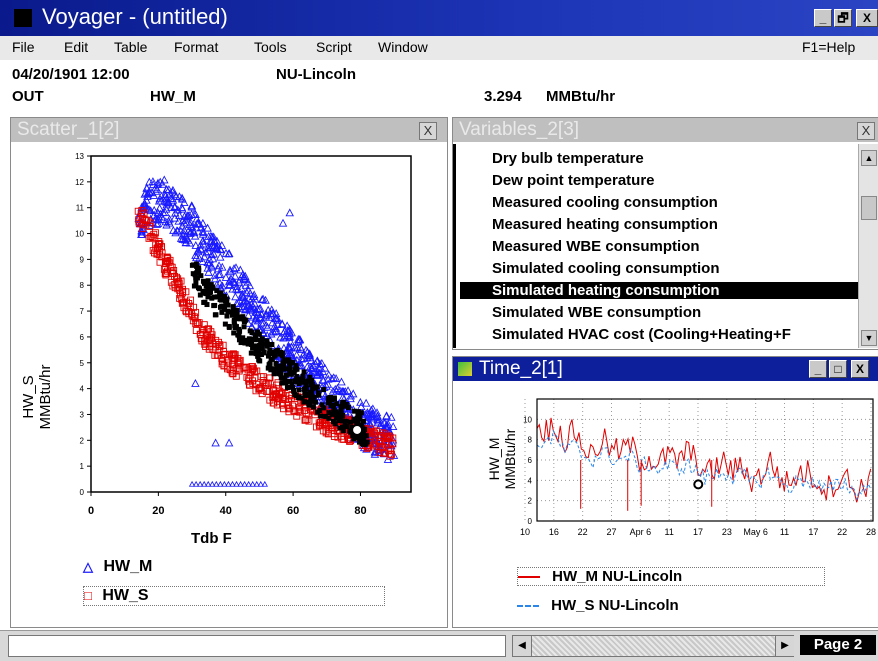  Describe the element at coordinates (653, 646) in the screenshot. I see `page-scrollbar: ◀ ▶` at that location.